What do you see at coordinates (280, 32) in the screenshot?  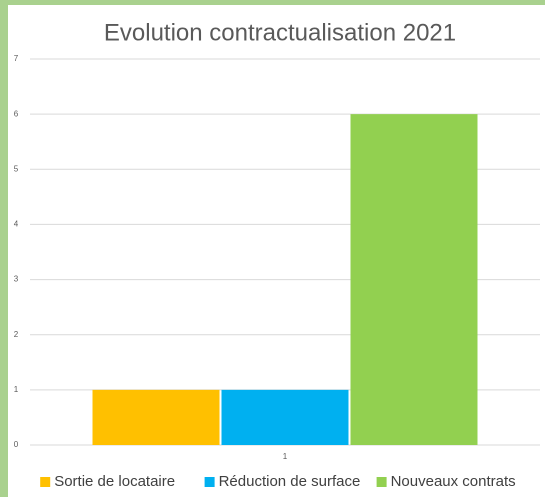 I see `chart-title: Evolution contractualisation 2021` at bounding box center [280, 32].